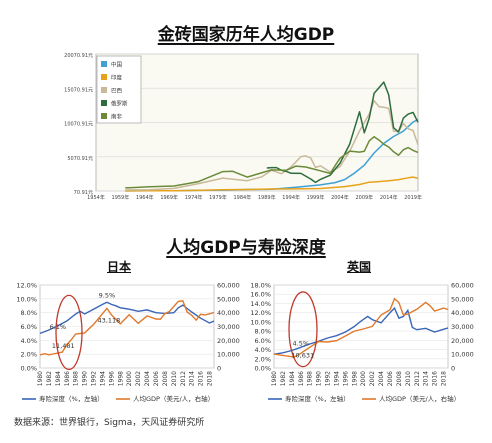 The height and width of the screenshot is (443, 492). I want to click on y-tick-label: 5070.91元, so click(80, 159).